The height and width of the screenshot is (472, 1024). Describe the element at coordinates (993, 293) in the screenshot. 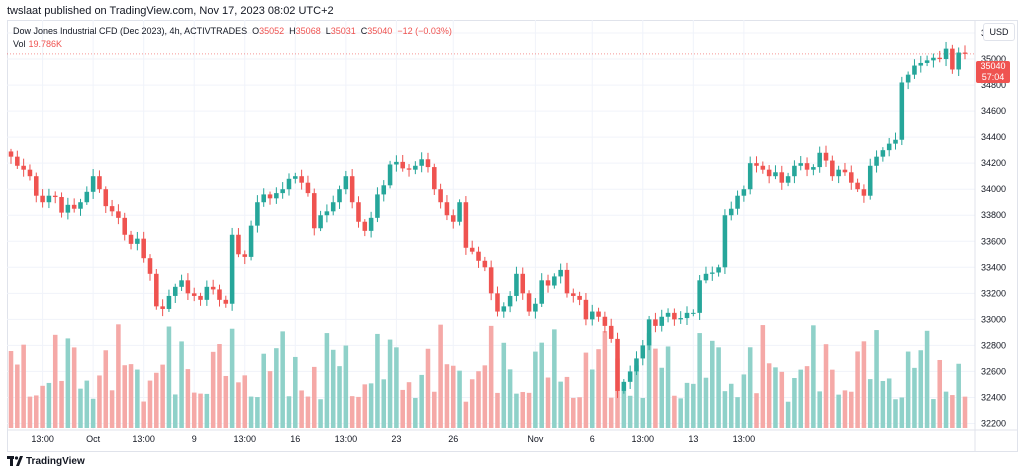

I see `y-tick-label: 33200` at that location.